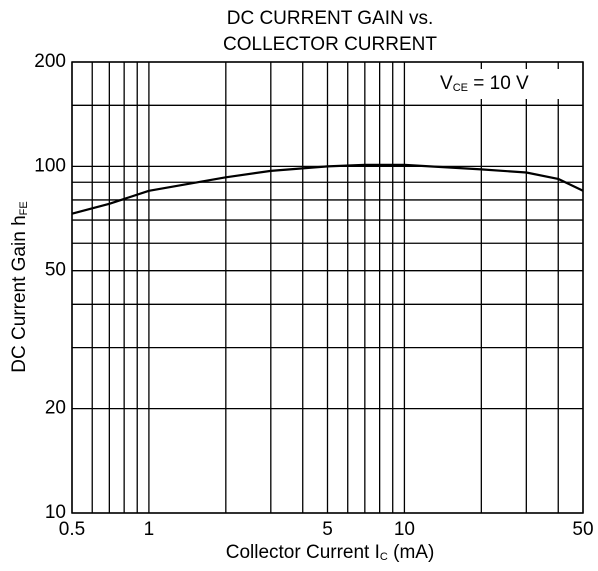 This screenshot has width=598, height=571. What do you see at coordinates (149, 529) in the screenshot?
I see `x-tick-label: 1` at bounding box center [149, 529].